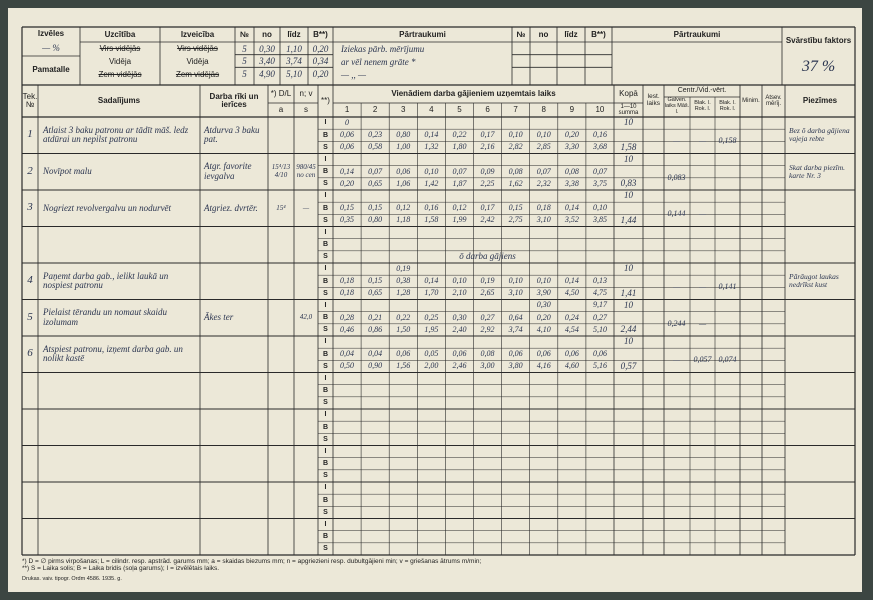 Image resolution: width=873 pixels, height=600 pixels. Describe the element at coordinates (628, 146) in the screenshot. I see `total: 1,58` at that location.